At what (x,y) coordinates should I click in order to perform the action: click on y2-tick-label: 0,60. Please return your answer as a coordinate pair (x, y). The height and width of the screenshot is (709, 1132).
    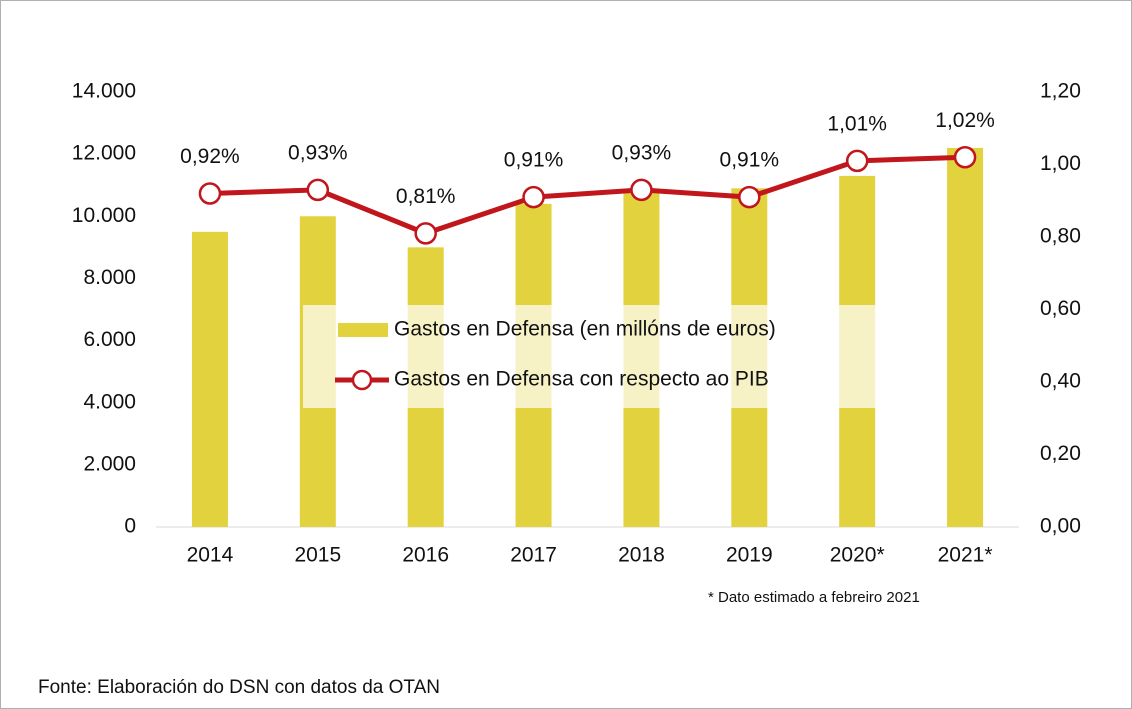
    Looking at the image, I should click on (1060, 308).